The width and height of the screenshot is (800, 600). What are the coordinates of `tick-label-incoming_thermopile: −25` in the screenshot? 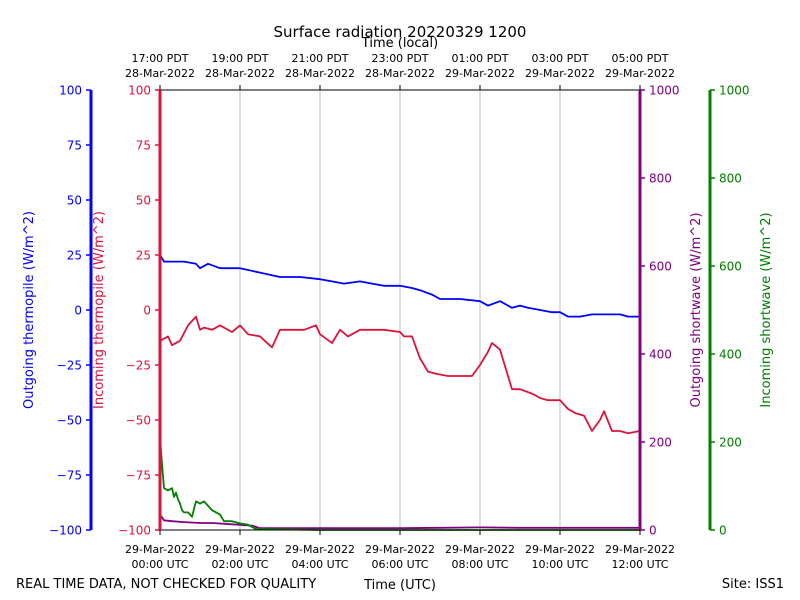 It's located at (138, 366).